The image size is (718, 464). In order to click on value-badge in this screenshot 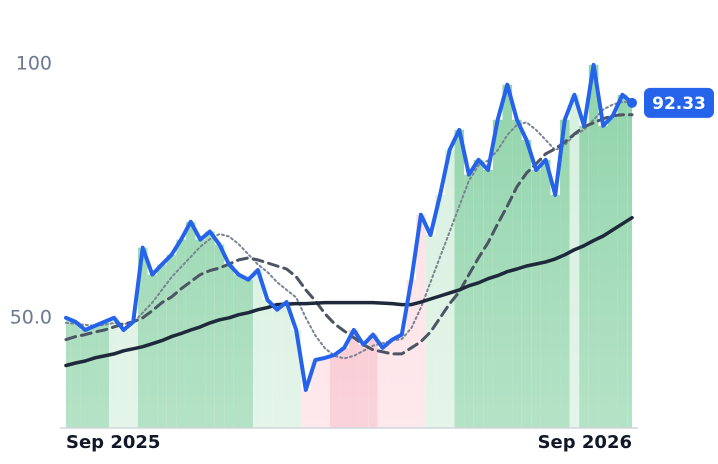, I will do `click(679, 102)`.